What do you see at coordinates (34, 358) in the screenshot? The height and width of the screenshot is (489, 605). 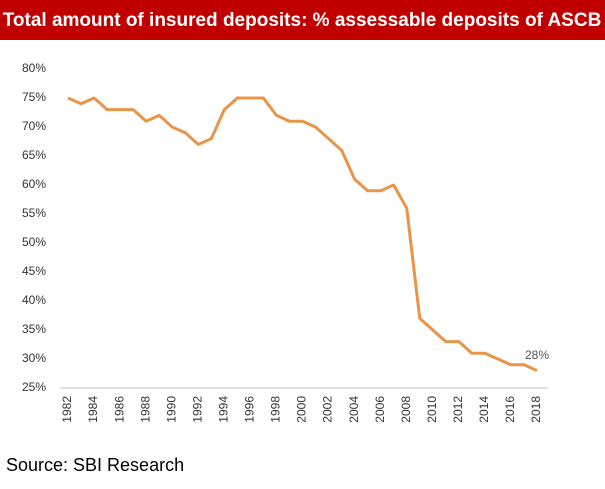 I see `y-tick-label: 30%` at bounding box center [34, 358].